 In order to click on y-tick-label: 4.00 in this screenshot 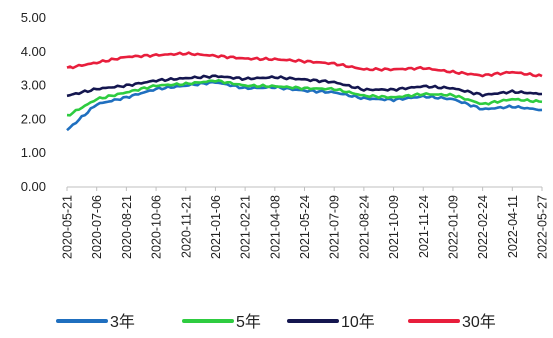, I will do `click(33, 51)`.